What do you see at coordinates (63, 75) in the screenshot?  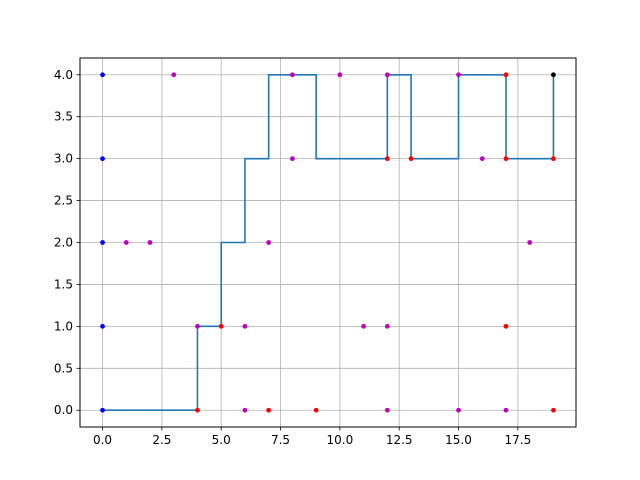 I see `y-tick-label: 4.0` at bounding box center [63, 75].